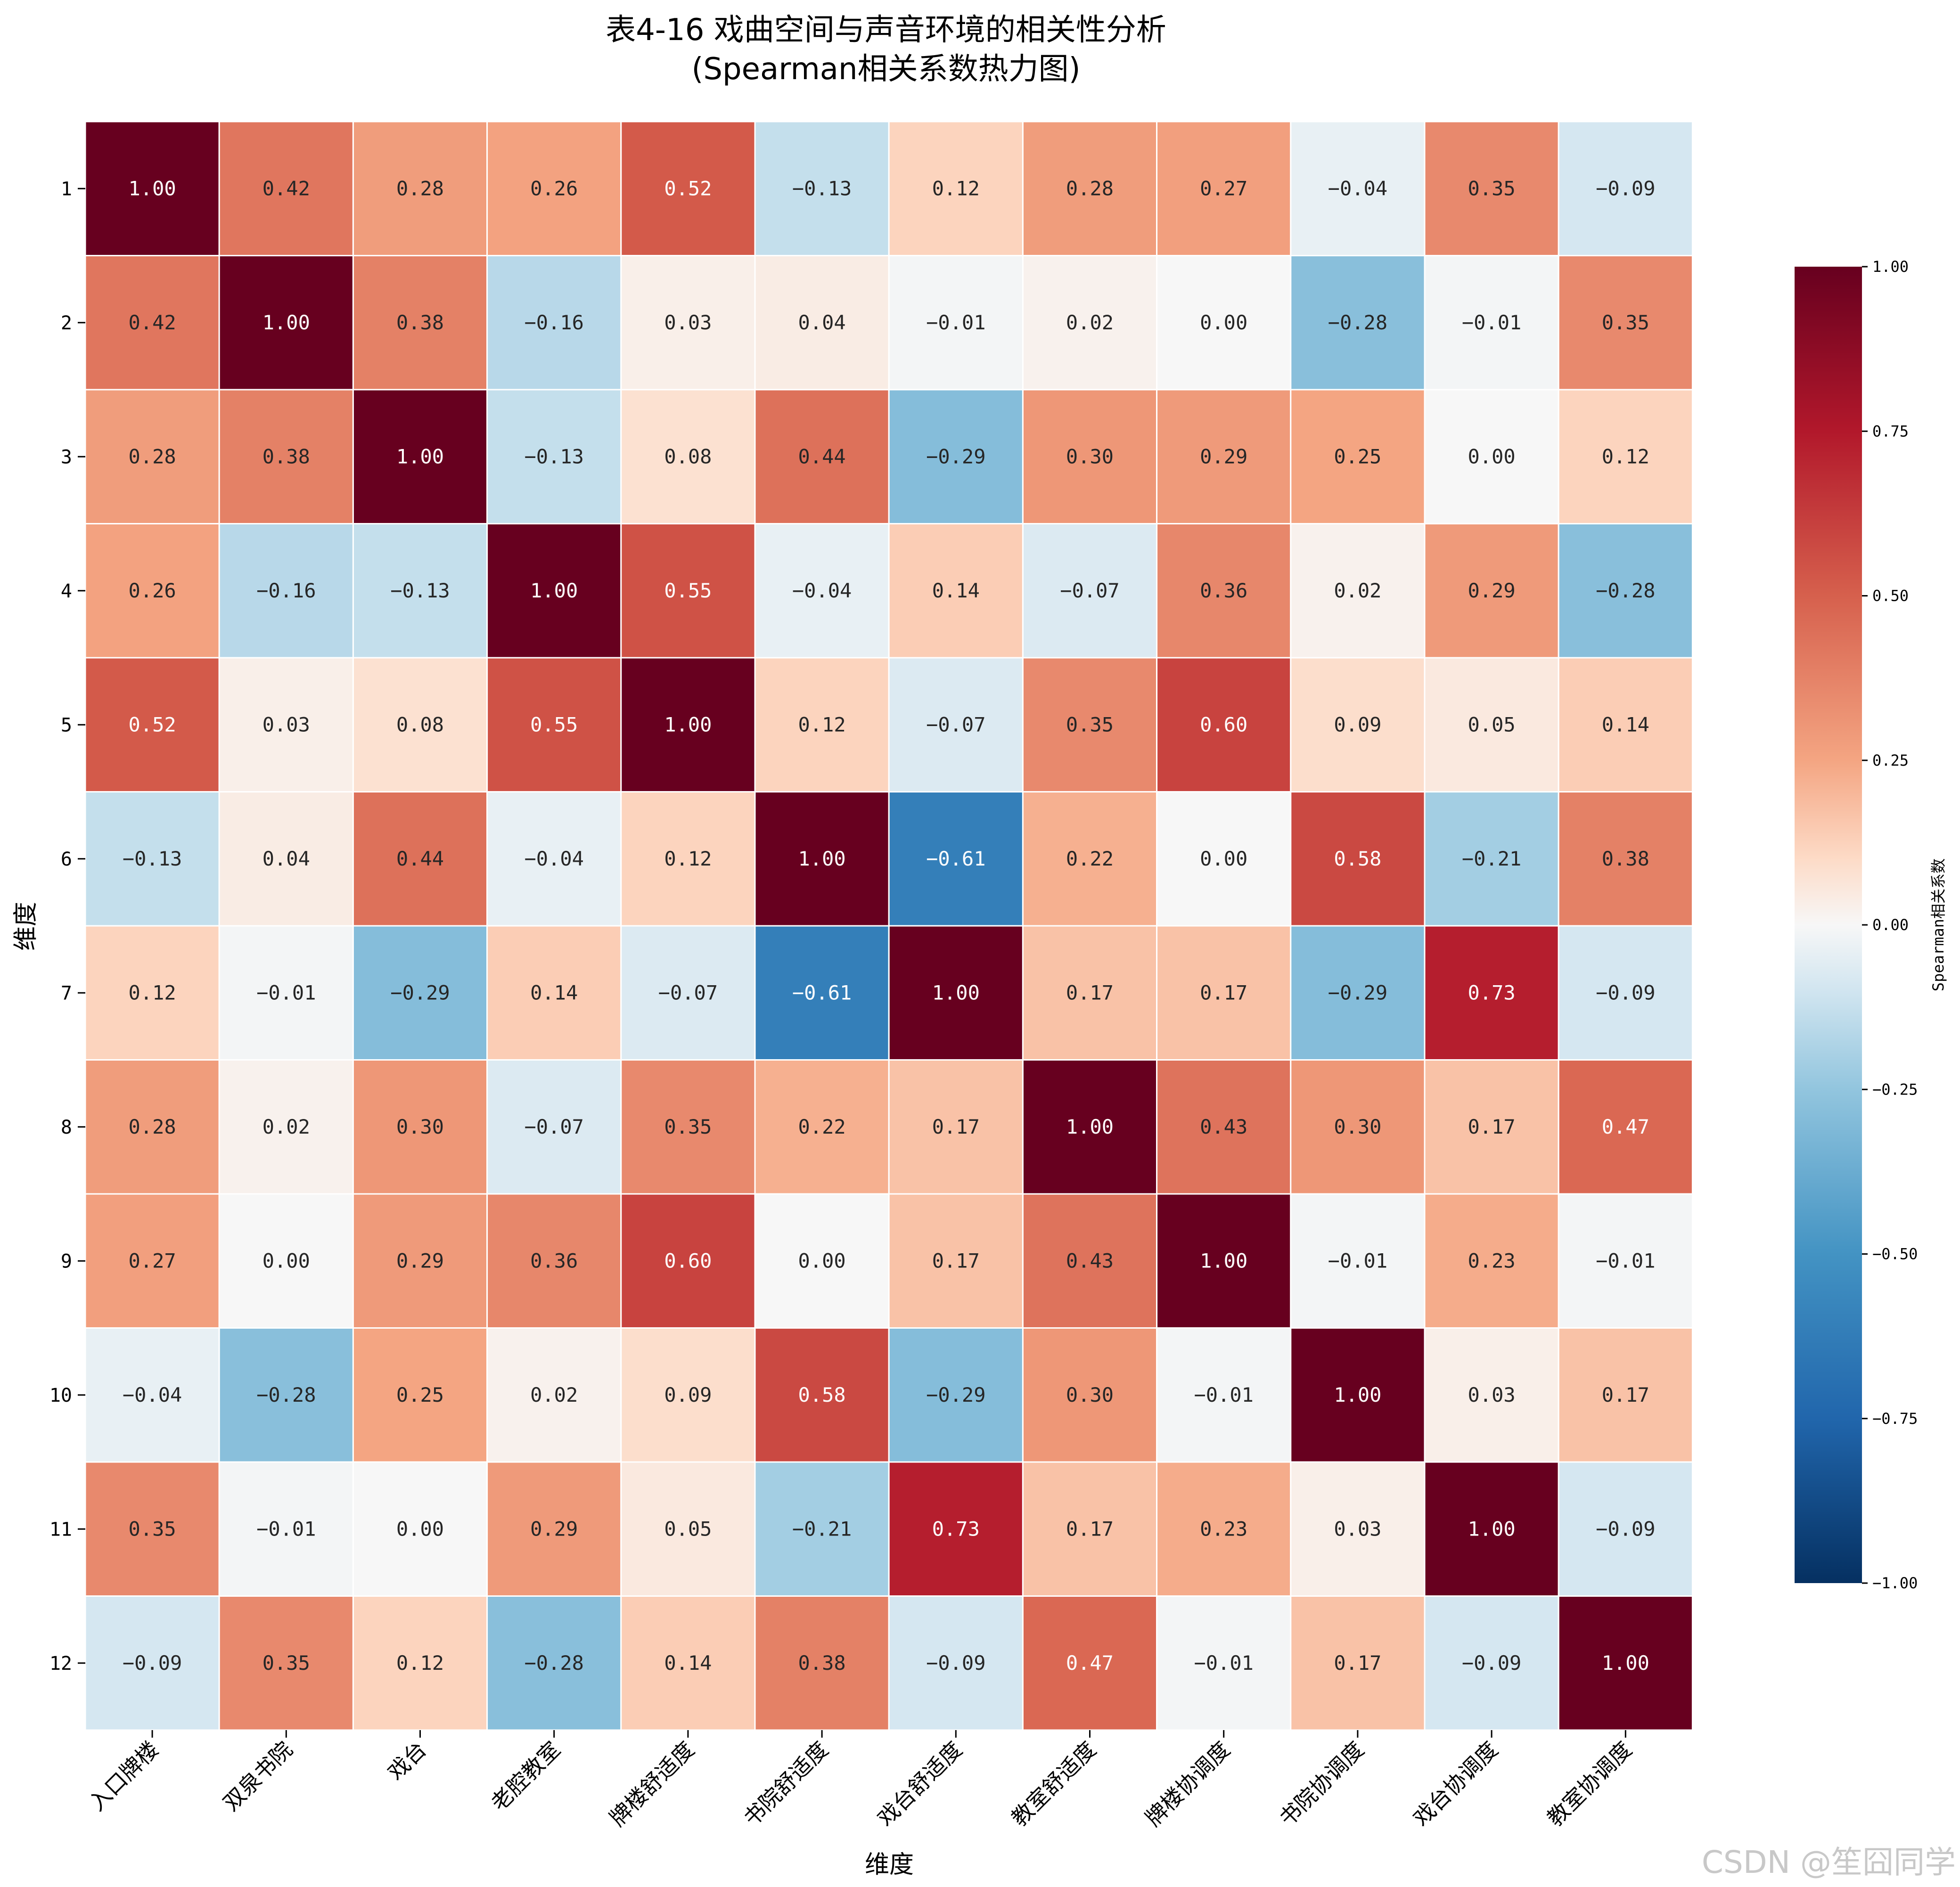 Image resolution: width=1960 pixels, height=1887 pixels. What do you see at coordinates (786, 1784) in the screenshot?
I see `x-tick-label: 书院舒适度` at bounding box center [786, 1784].